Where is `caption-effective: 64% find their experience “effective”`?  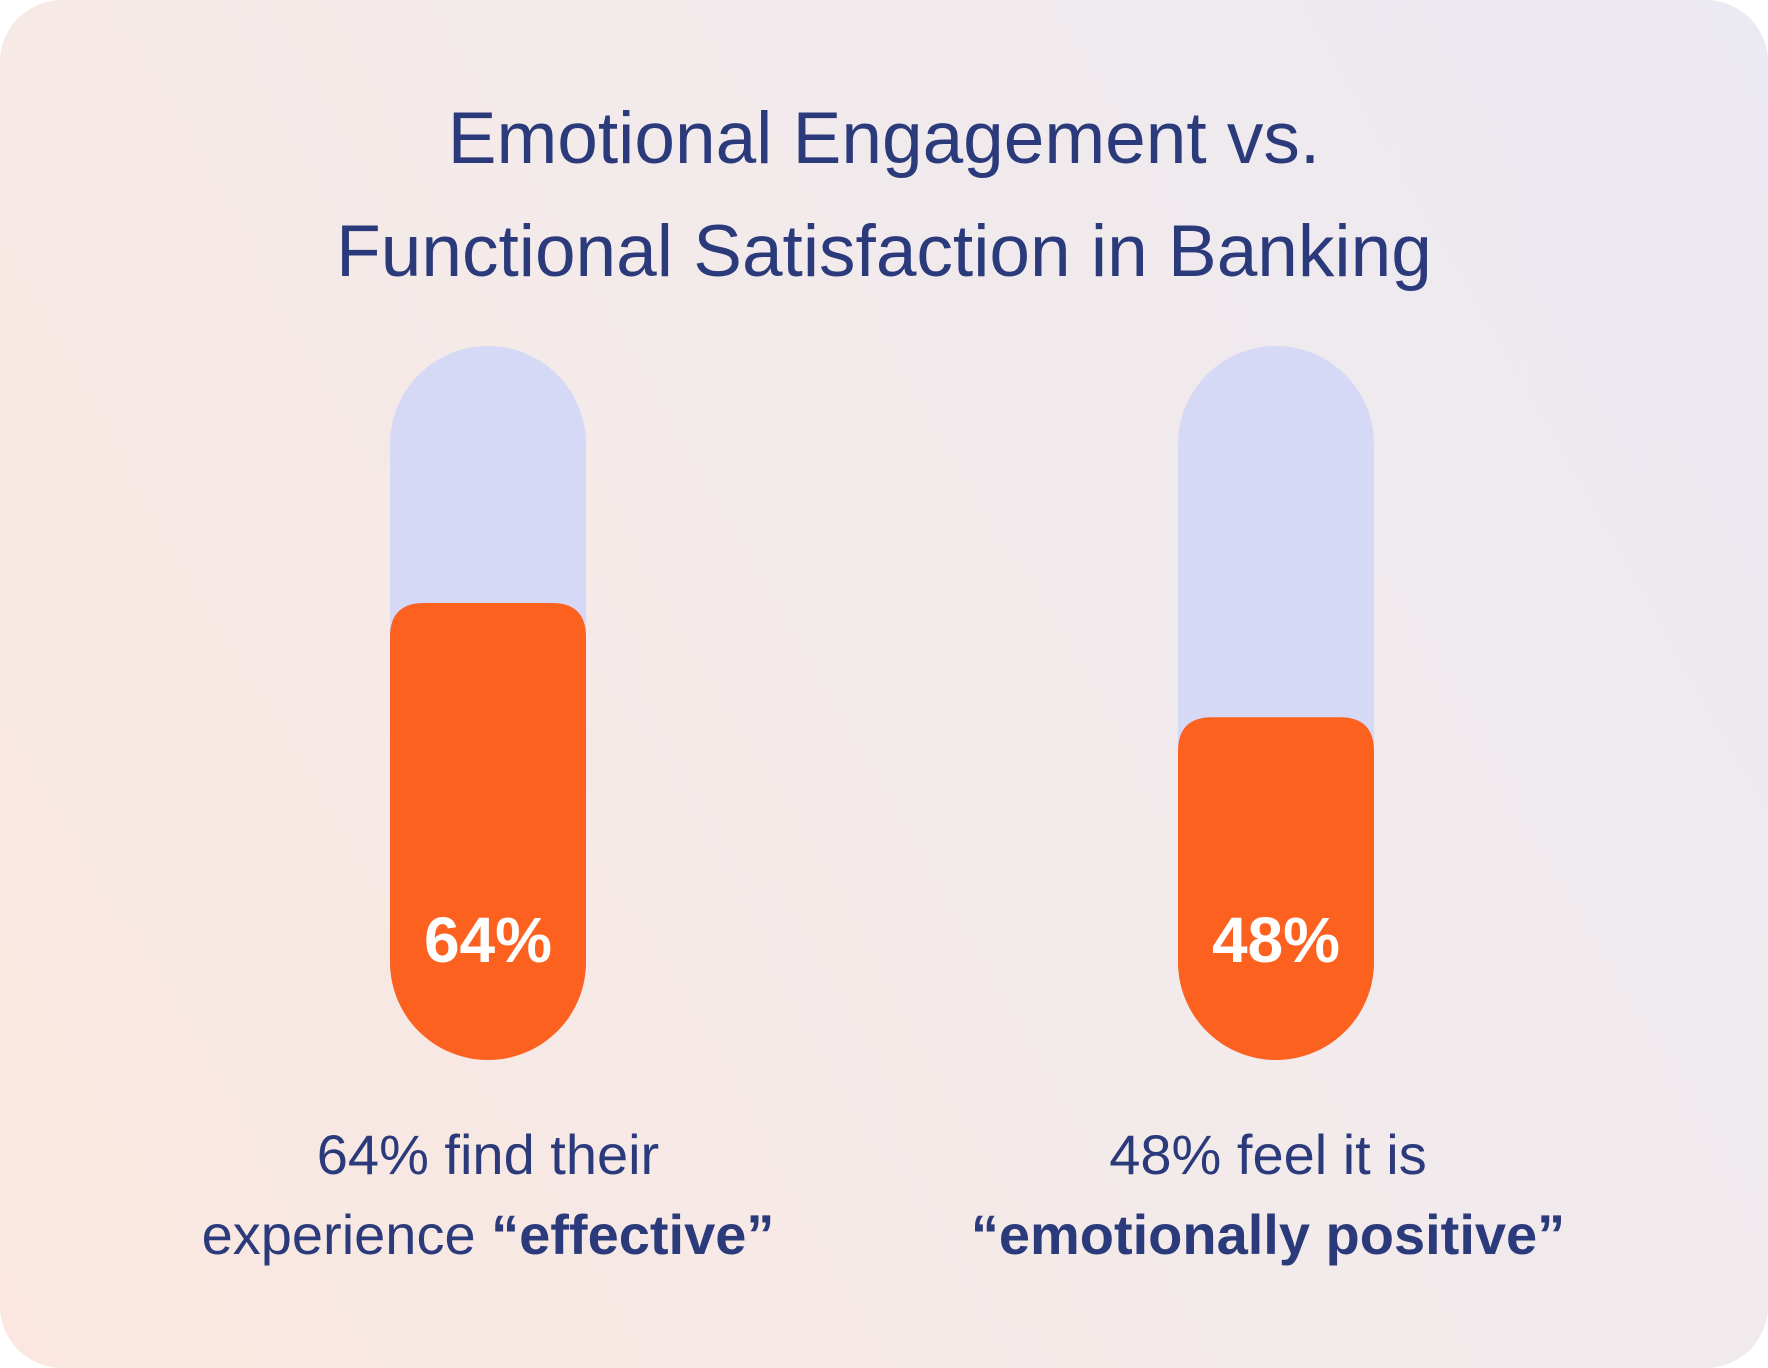
caption-effective: 64% find their experience “effective” is located at coordinates (488, 1195).